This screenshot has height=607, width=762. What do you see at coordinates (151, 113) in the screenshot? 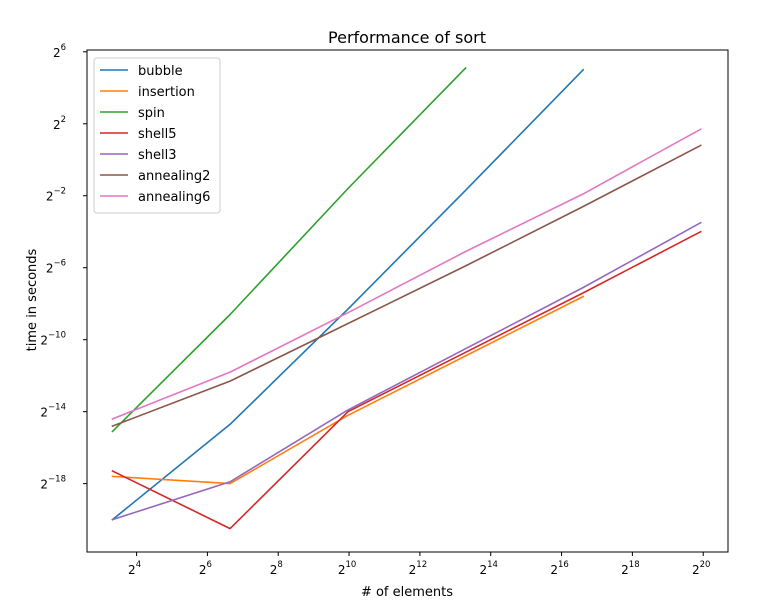
I see `legend-label-spin: spin` at bounding box center [151, 113].